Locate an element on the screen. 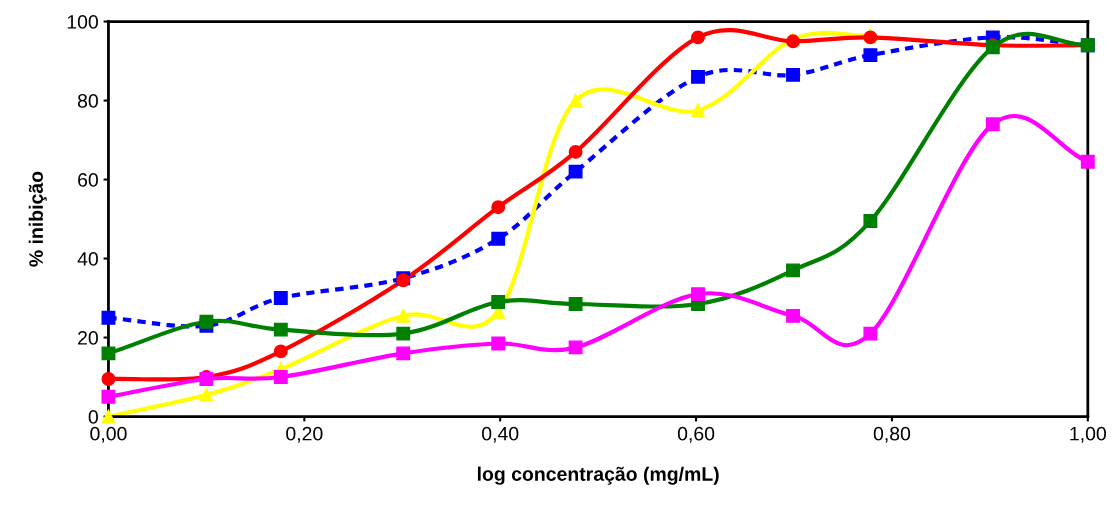  y-tick-label: 100 is located at coordinates (82, 22).